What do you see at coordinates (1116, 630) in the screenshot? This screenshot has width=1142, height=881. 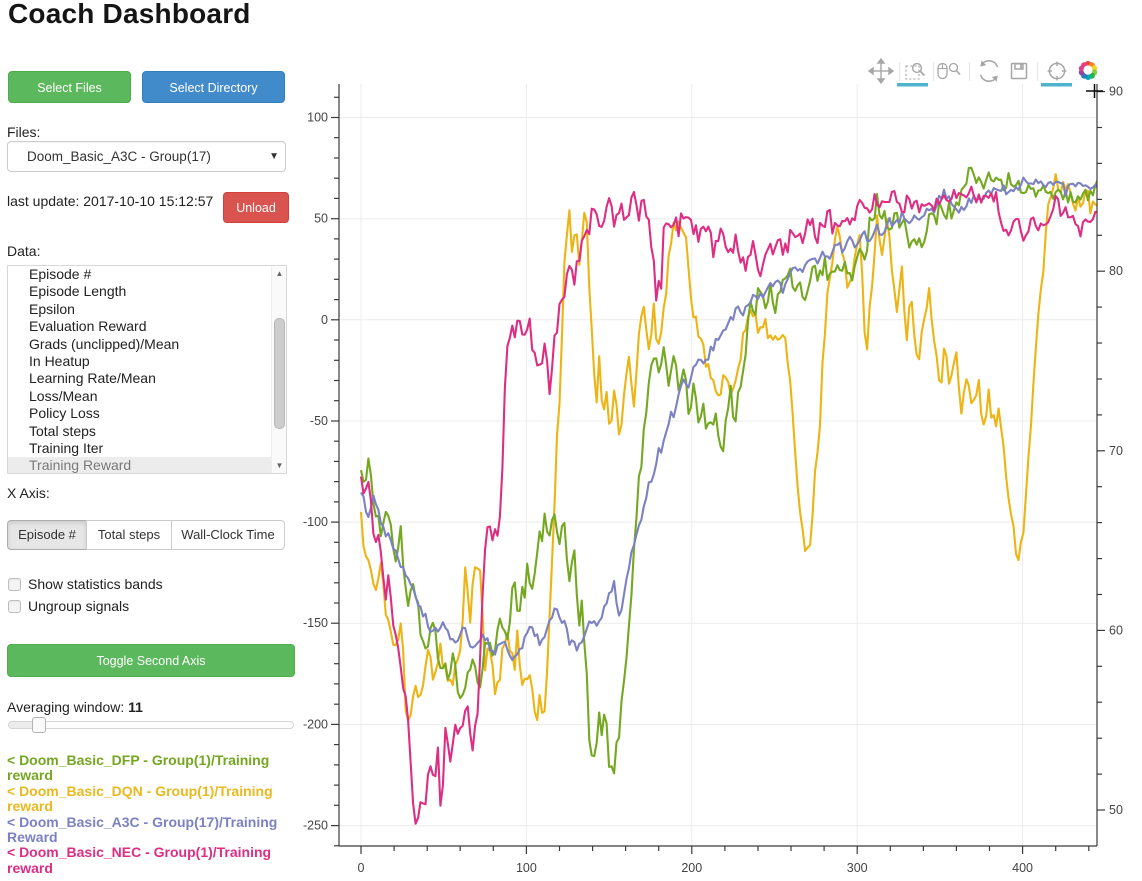 I see `svg-text: 60` at bounding box center [1116, 630].